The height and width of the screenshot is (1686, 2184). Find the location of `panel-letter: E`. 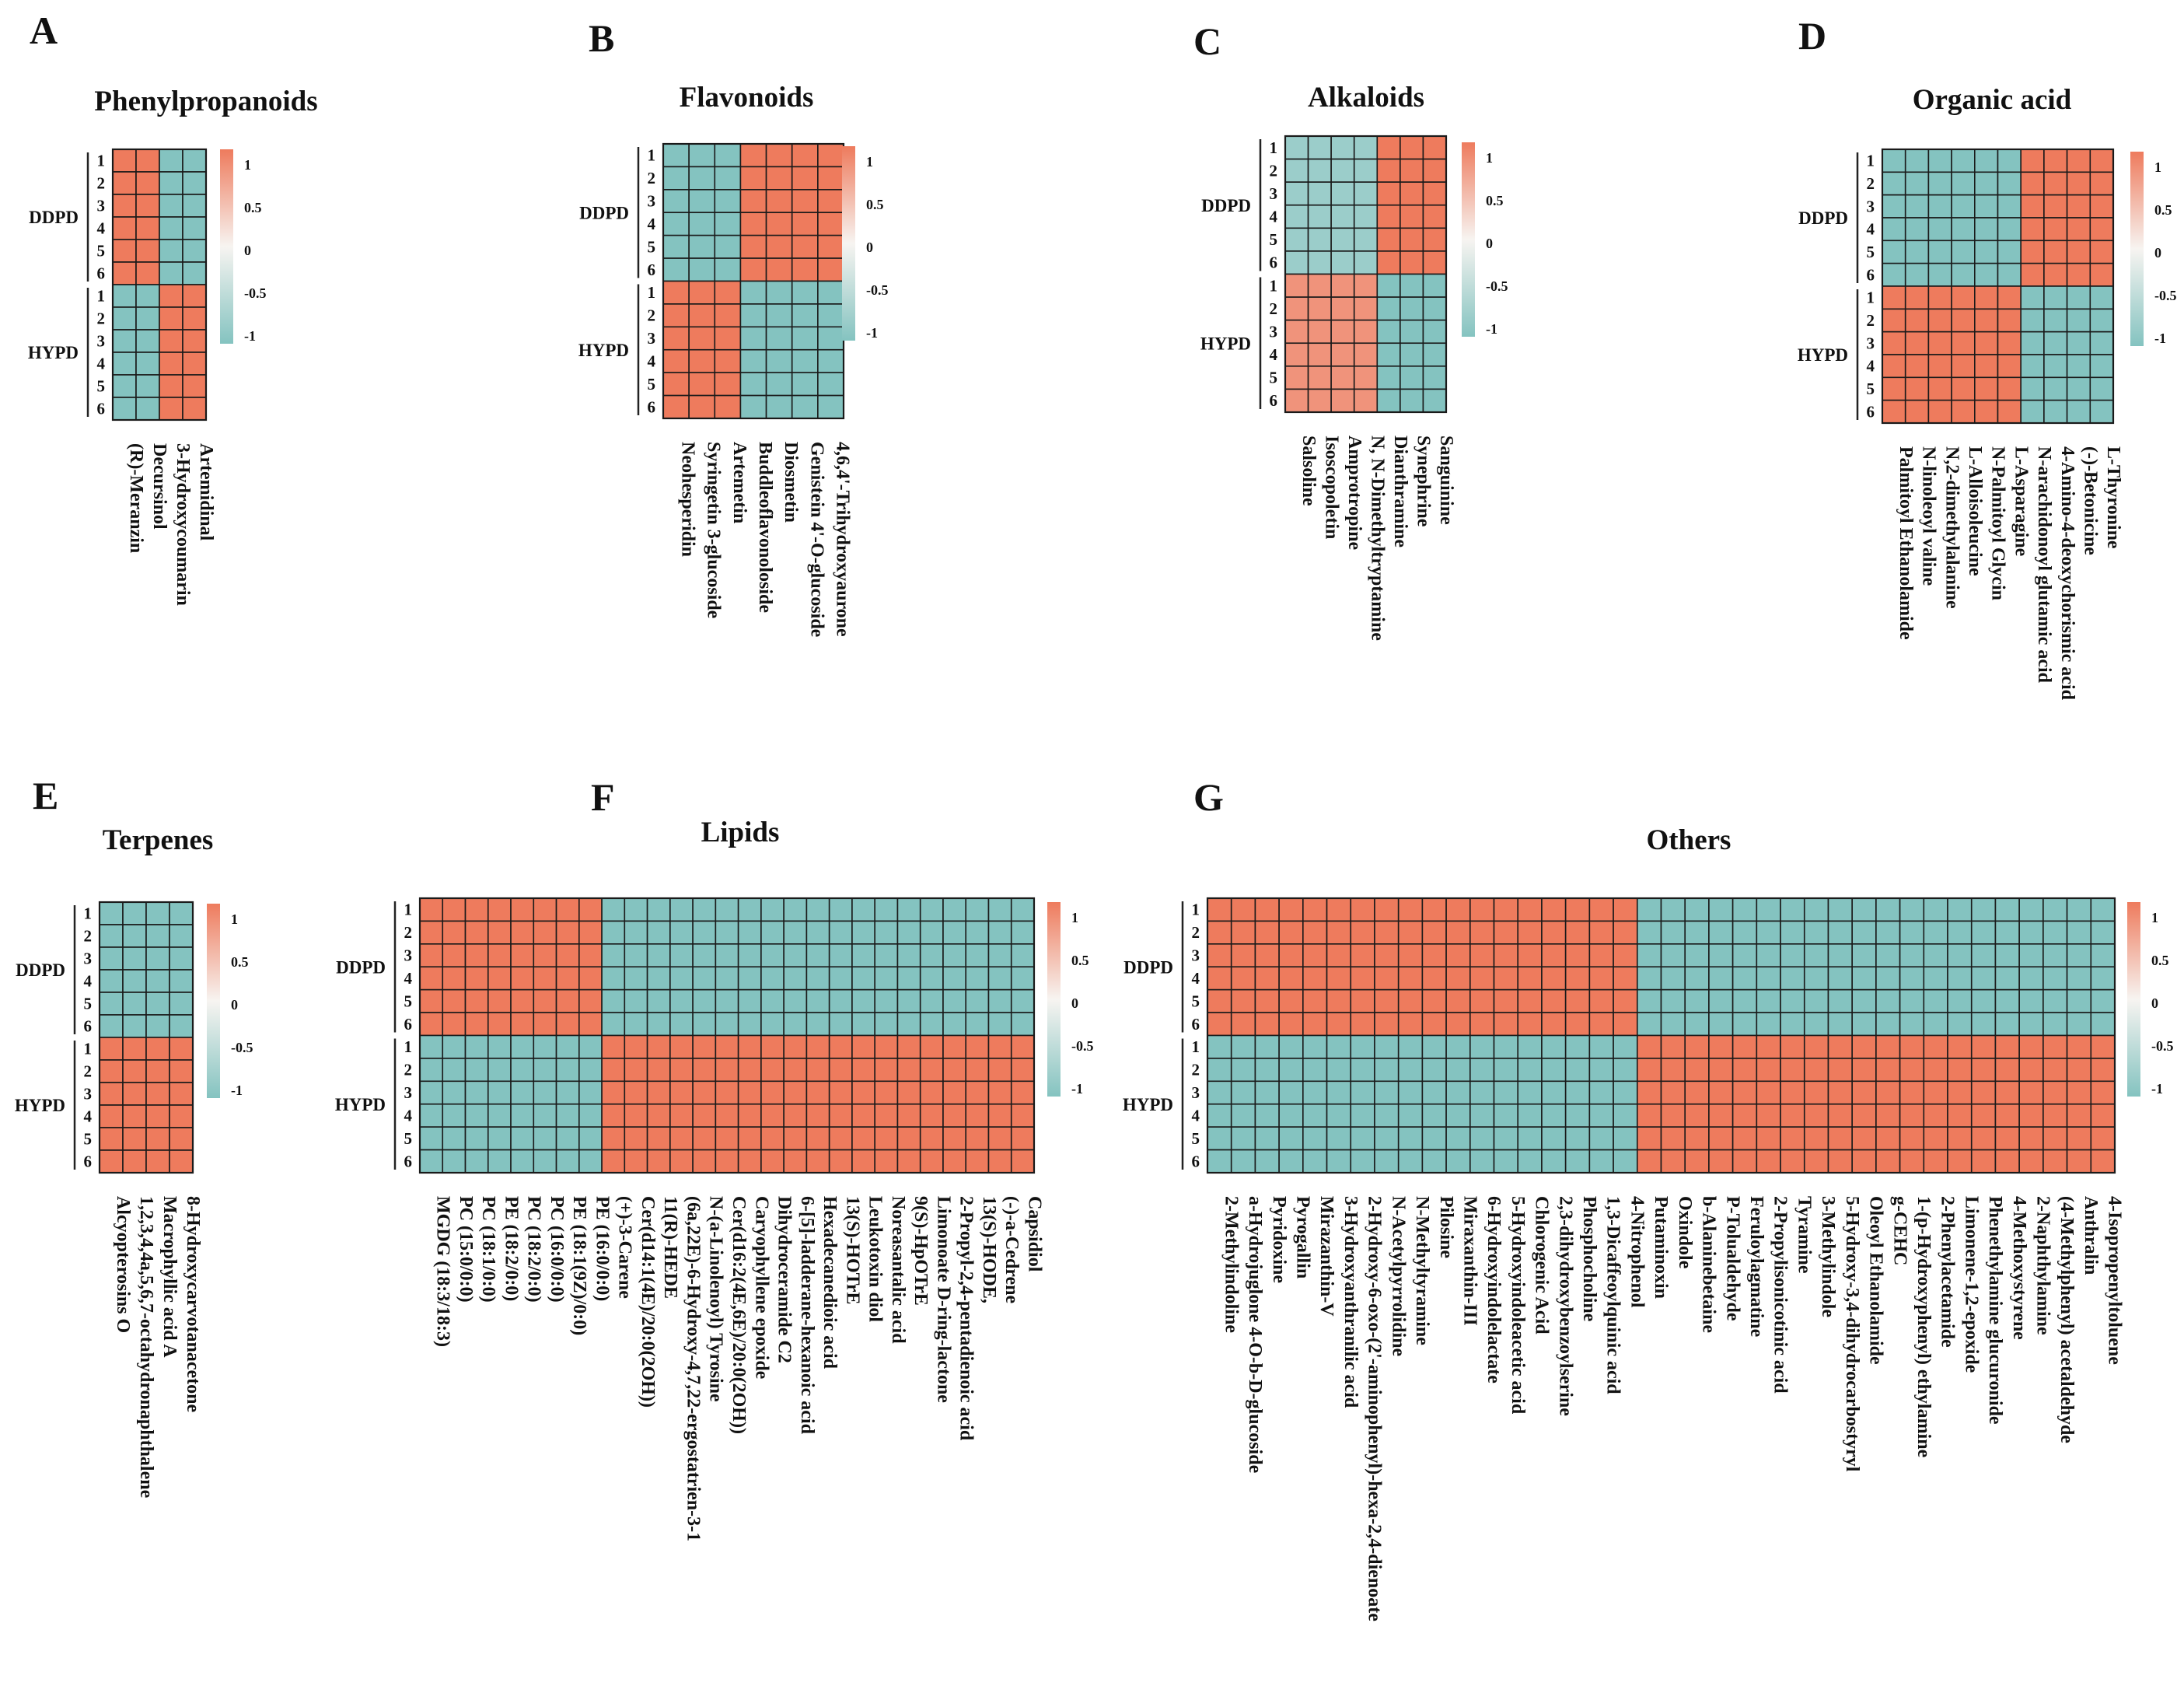

panel-letter: E is located at coordinates (45, 795).